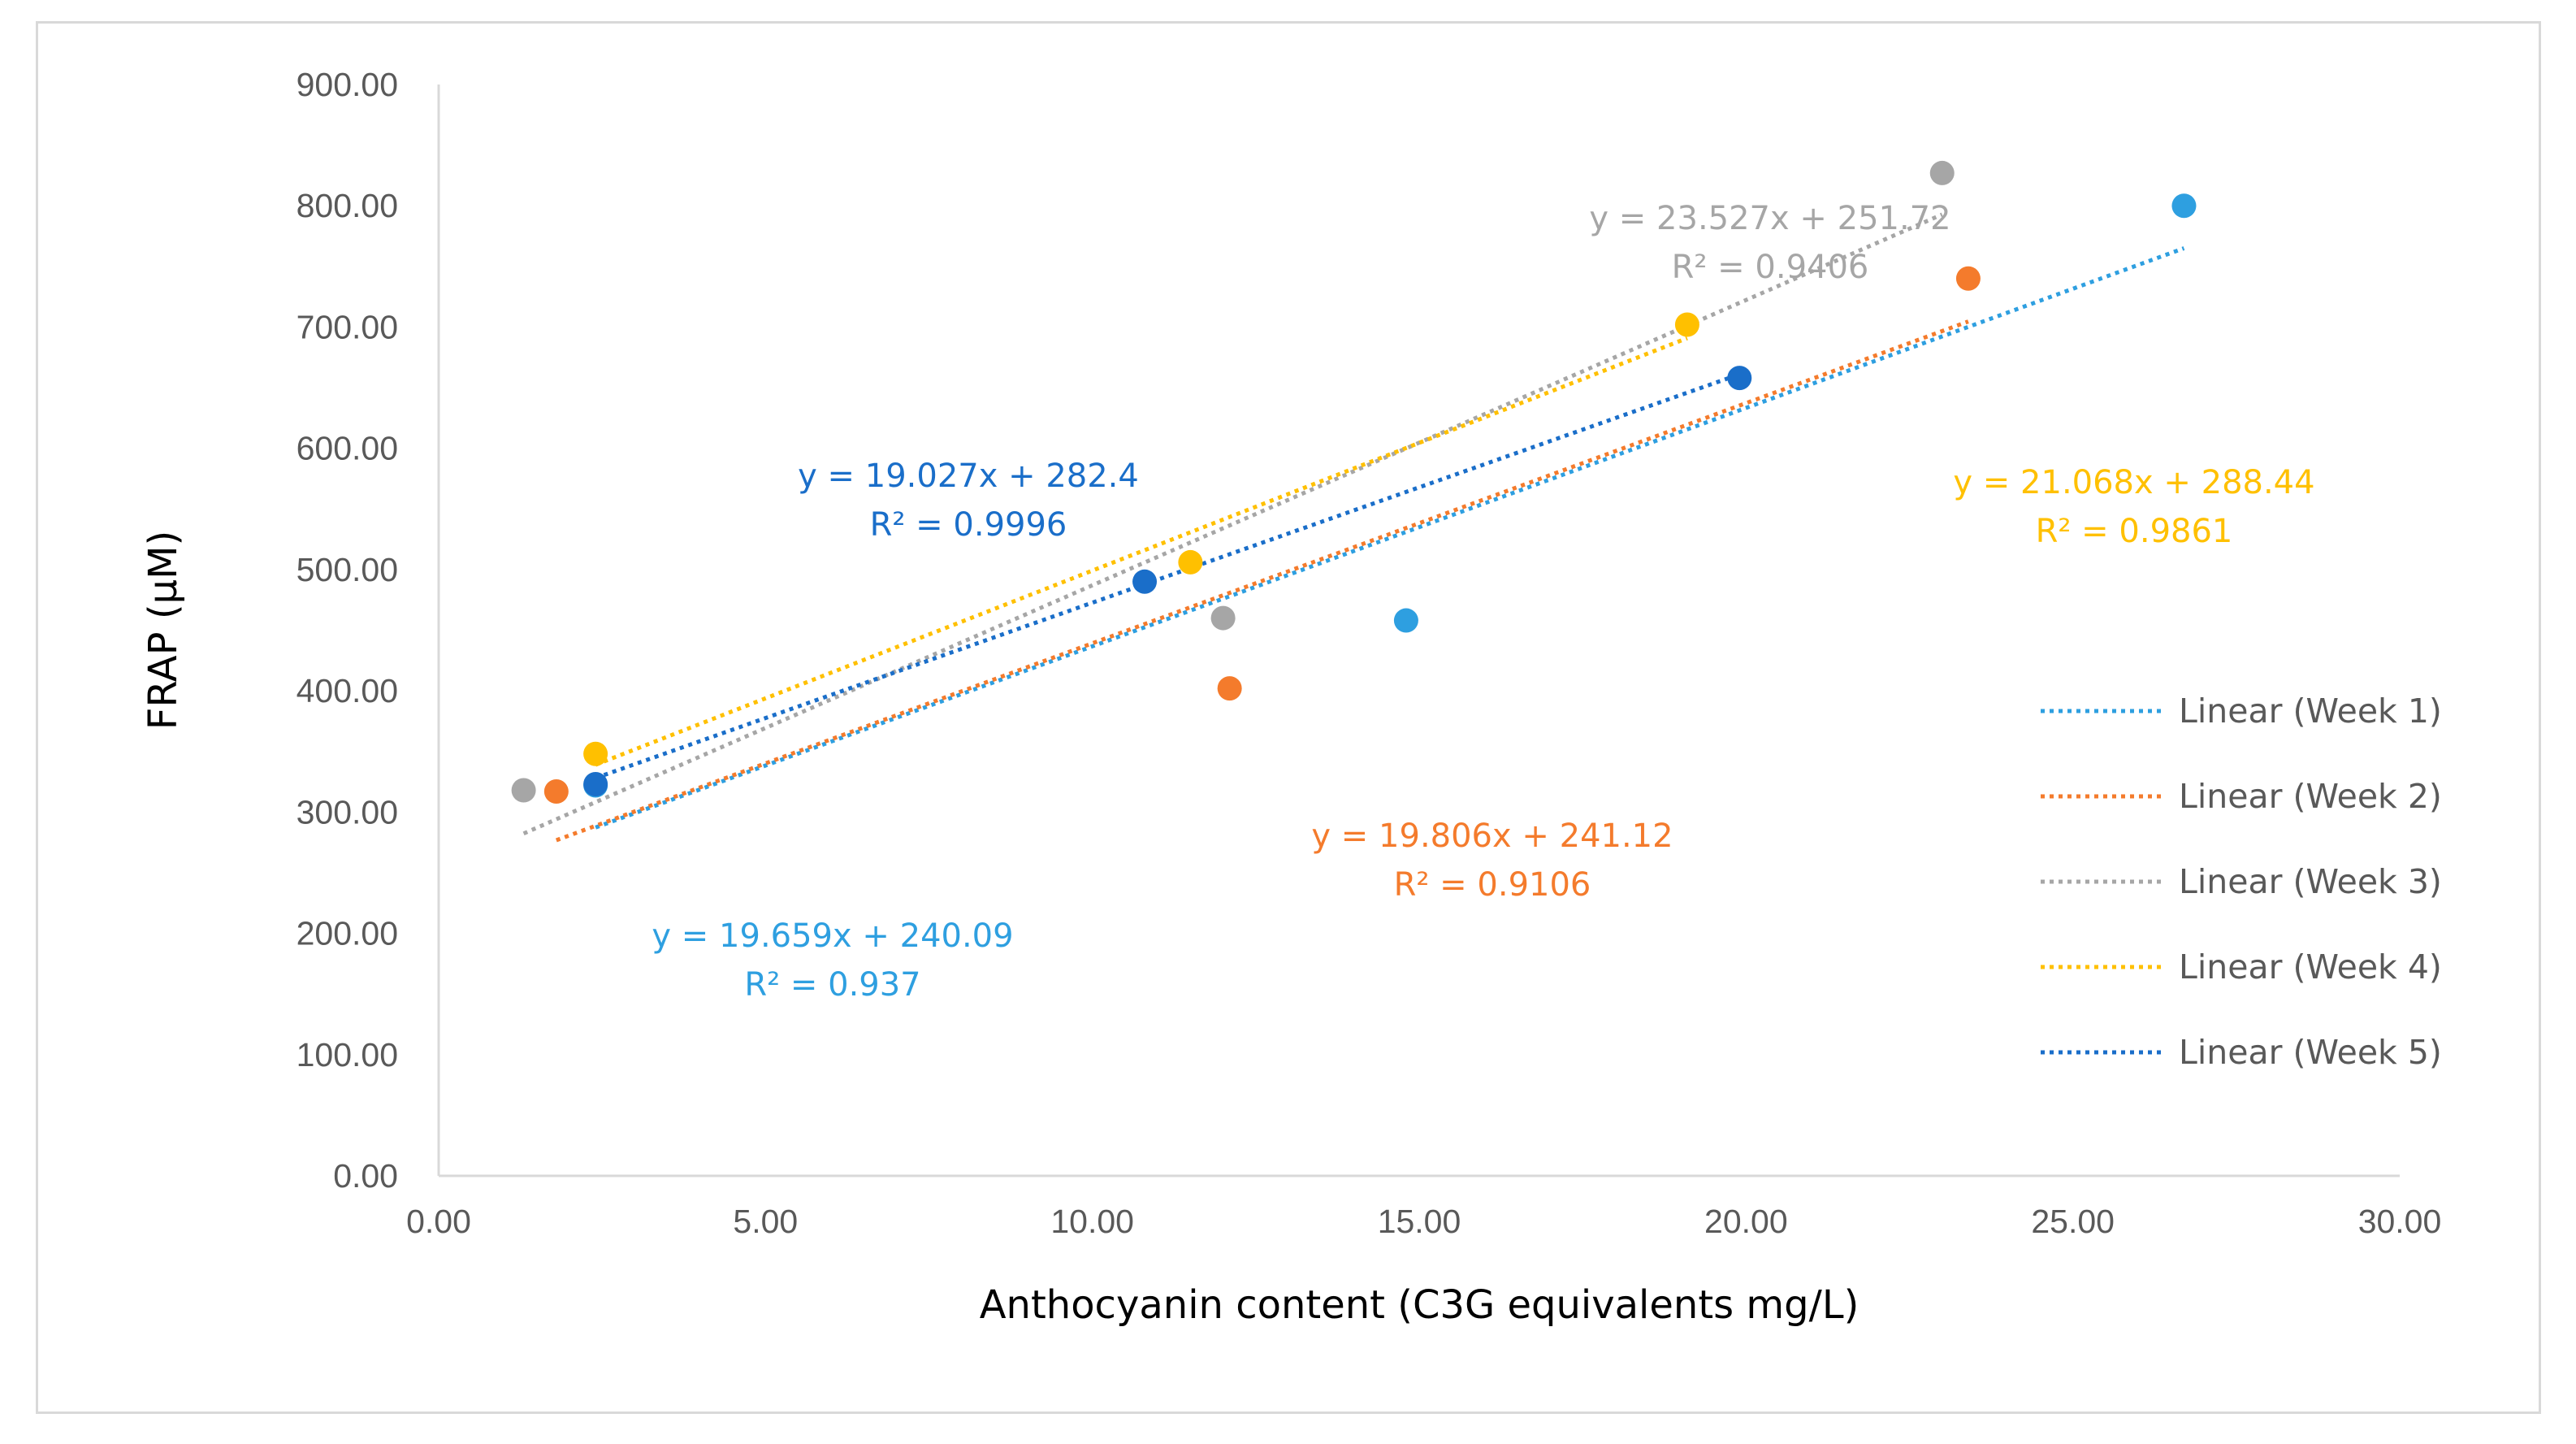 The image size is (2576, 1444). What do you see at coordinates (2073, 1221) in the screenshot?
I see `x-tick-label: 25.00` at bounding box center [2073, 1221].